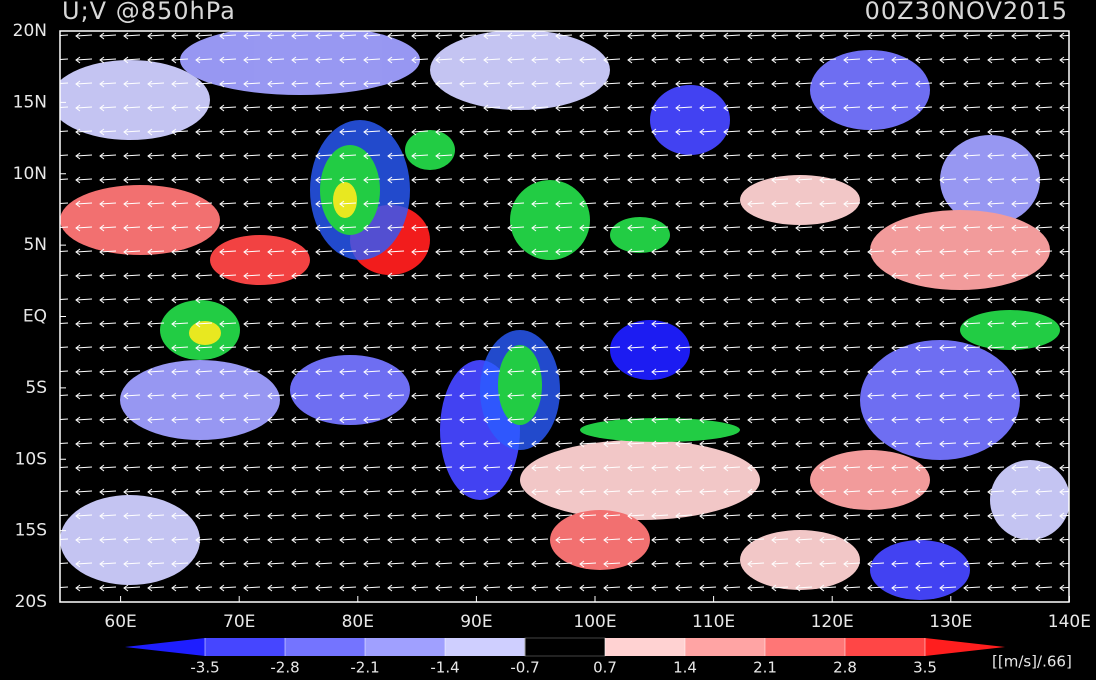 The height and width of the screenshot is (680, 1096). I want to click on colorbar-unit: [[m/s]/.66], so click(1032, 662).